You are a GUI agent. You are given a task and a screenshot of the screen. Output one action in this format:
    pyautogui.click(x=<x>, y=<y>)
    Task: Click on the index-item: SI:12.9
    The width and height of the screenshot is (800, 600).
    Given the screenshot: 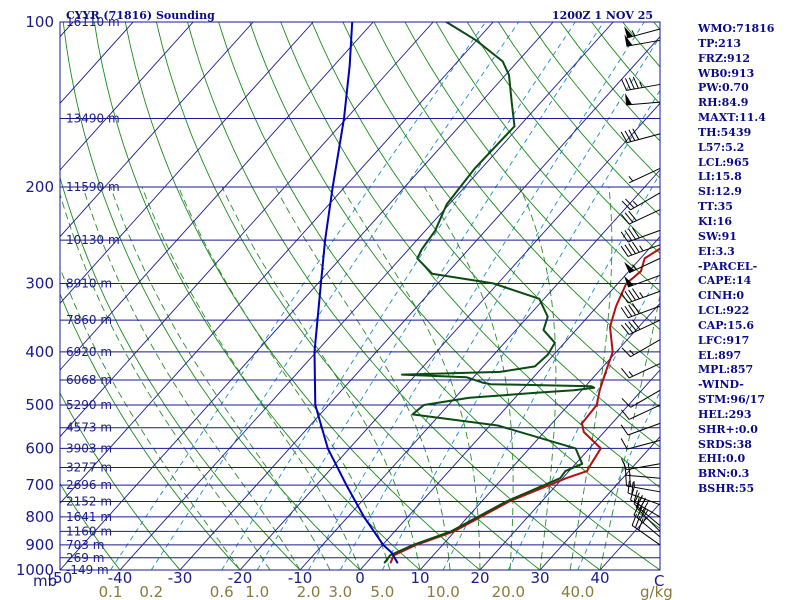 What is the action you would take?
    pyautogui.click(x=720, y=192)
    